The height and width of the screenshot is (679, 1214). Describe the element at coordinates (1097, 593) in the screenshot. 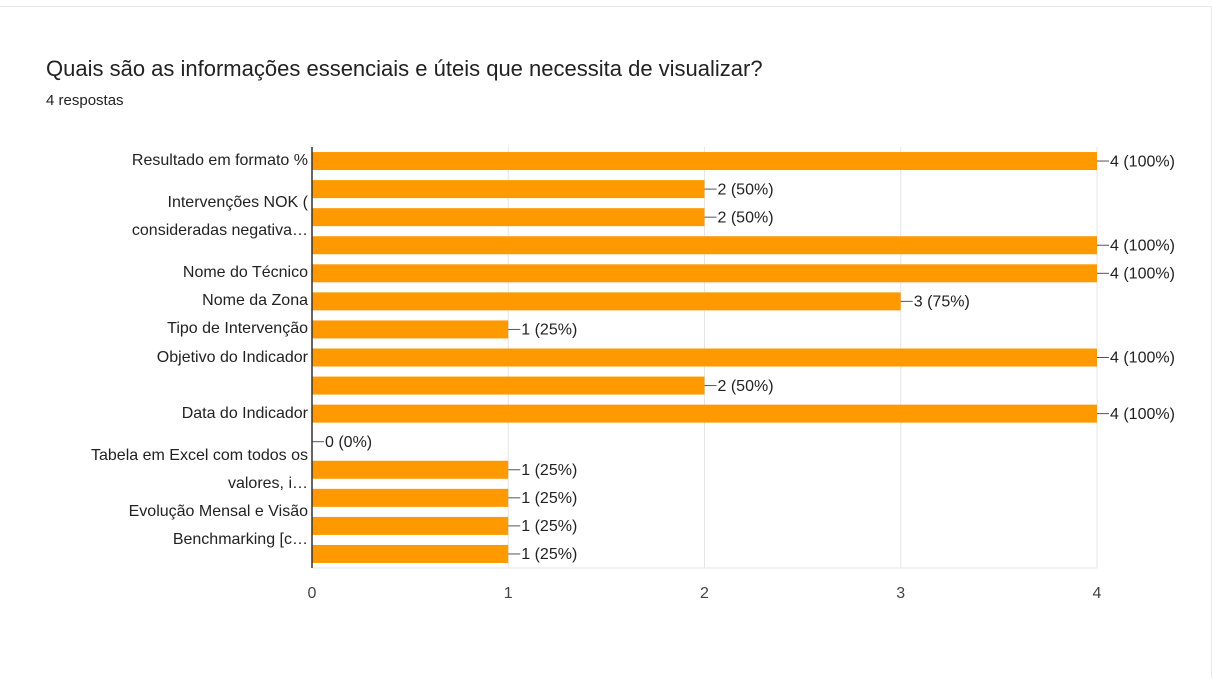

I see `x-tick-label: 4` at that location.